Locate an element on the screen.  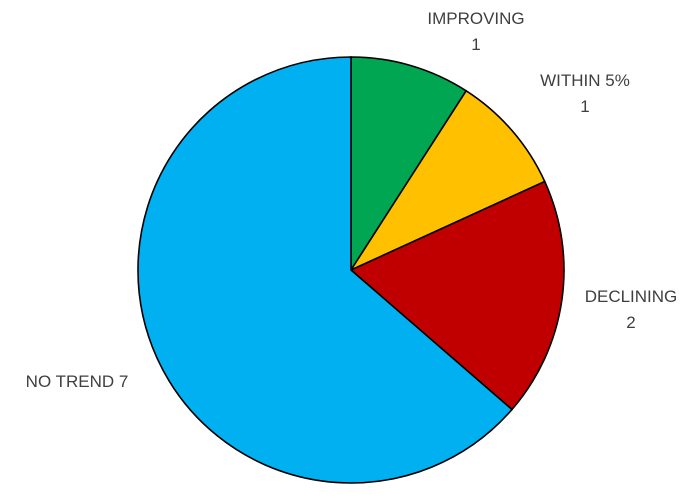
data-label-no-trend: NO TREND 7 is located at coordinates (77, 381).